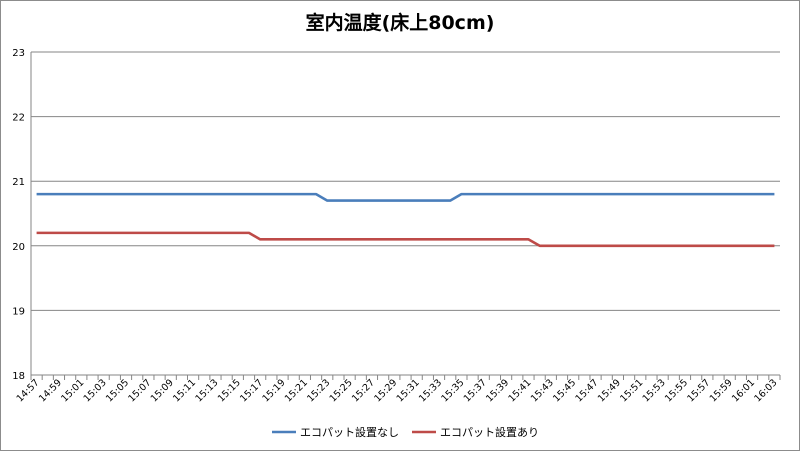 This screenshot has height=451, width=800. Describe the element at coordinates (430, 390) in the screenshot. I see `x-tick-label: 15:33` at that location.